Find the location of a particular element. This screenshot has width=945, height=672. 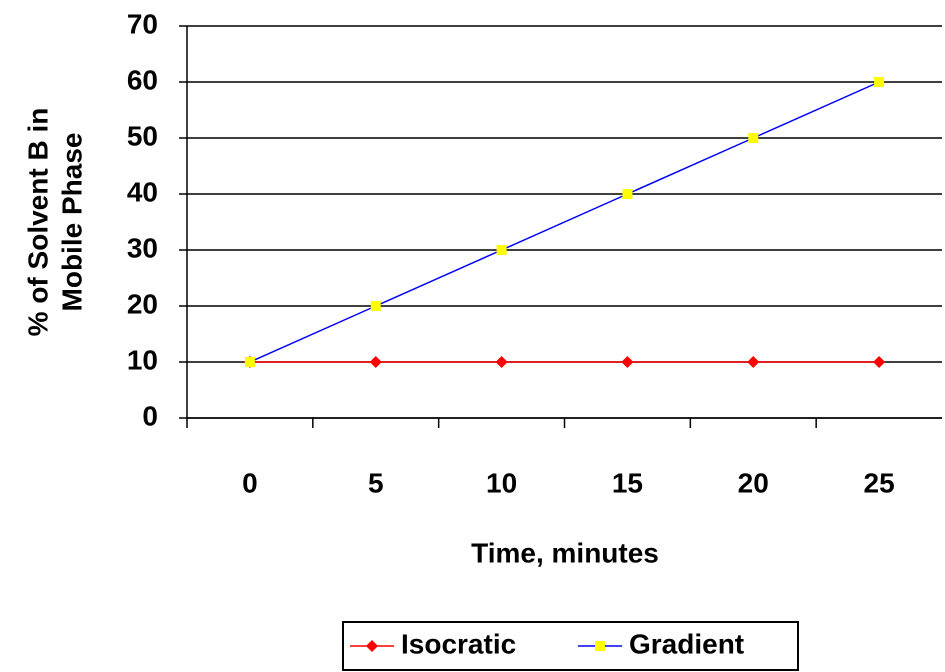

legend-label: Gradient is located at coordinates (686, 643).